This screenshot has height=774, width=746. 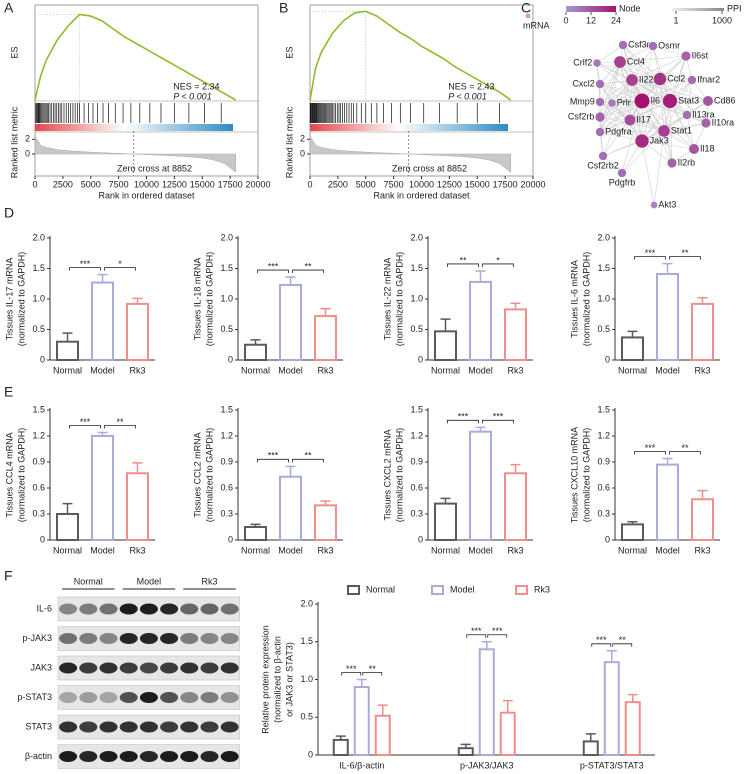 I want to click on y-tick-label: 0.3, so click(x=226, y=513).